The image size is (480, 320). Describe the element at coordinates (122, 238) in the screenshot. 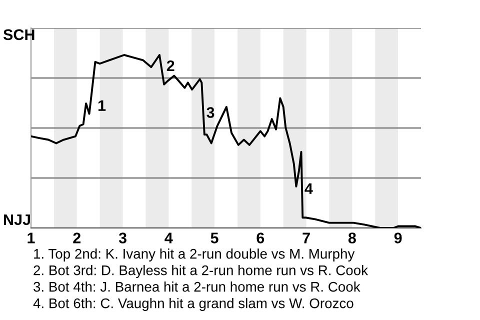

I see `x-tick-label: 3` at that location.